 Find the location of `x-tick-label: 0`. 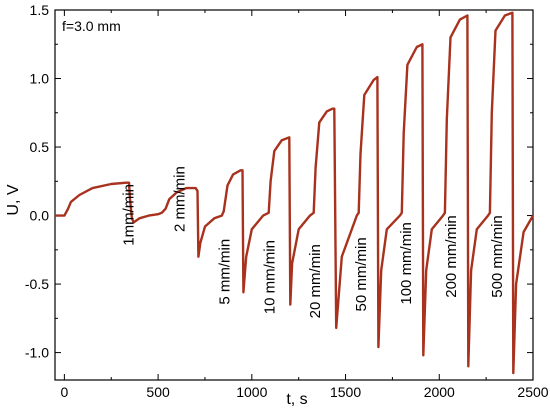

x-tick-label: 0 is located at coordinates (64, 392).